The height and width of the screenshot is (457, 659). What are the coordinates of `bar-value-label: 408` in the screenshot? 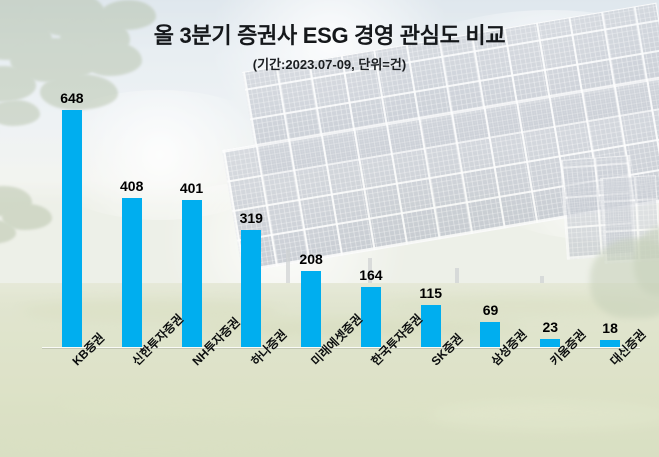 It's located at (132, 186).